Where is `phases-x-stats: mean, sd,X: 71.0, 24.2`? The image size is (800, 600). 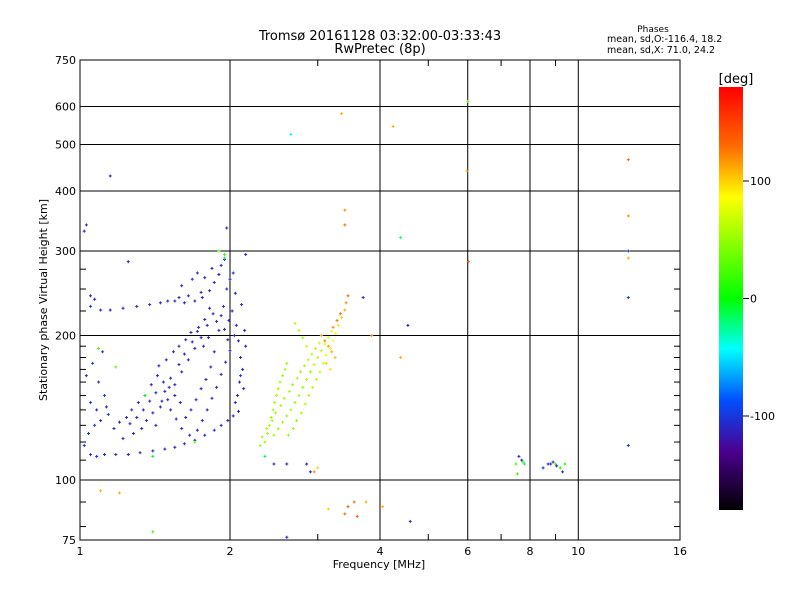
phases-x-stats: mean, sd,X: 71.0, 24.2 is located at coordinates (661, 50).